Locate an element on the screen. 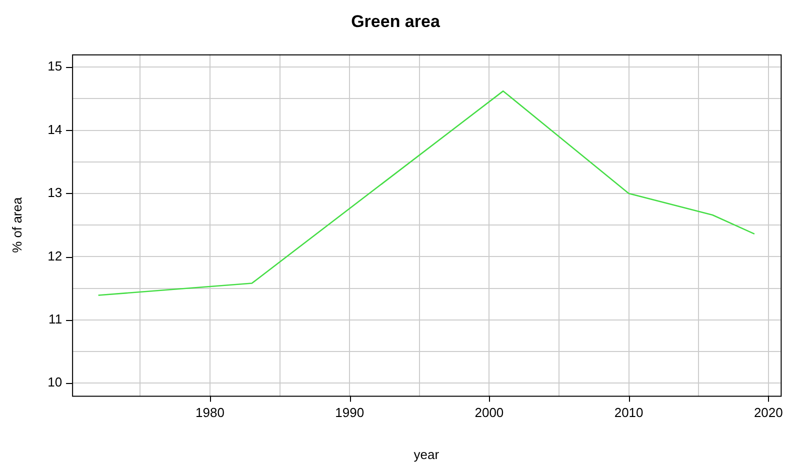 The height and width of the screenshot is (471, 793). chart-title: Green area is located at coordinates (395, 21).